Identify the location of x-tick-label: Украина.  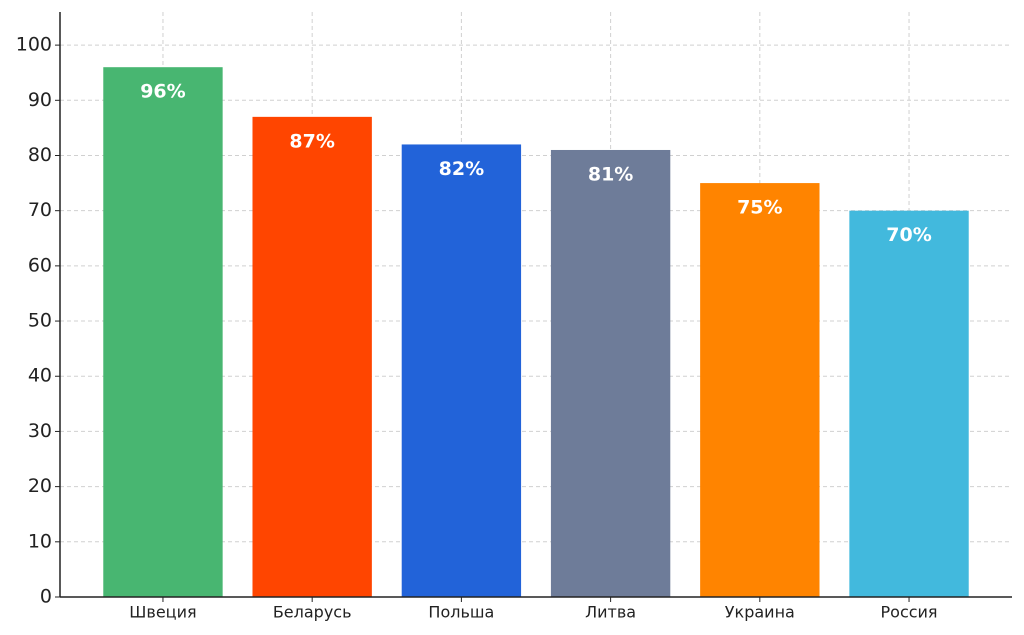
(760, 612).